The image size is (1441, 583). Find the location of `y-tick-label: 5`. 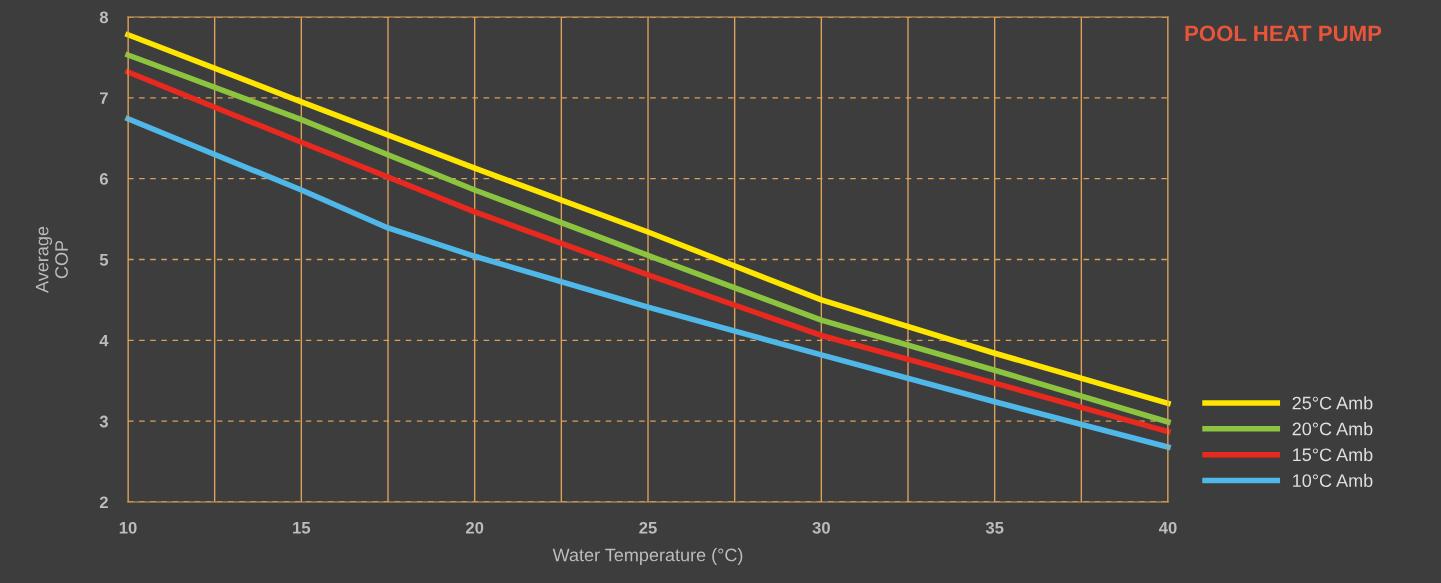

y-tick-label: 5 is located at coordinates (104, 260).